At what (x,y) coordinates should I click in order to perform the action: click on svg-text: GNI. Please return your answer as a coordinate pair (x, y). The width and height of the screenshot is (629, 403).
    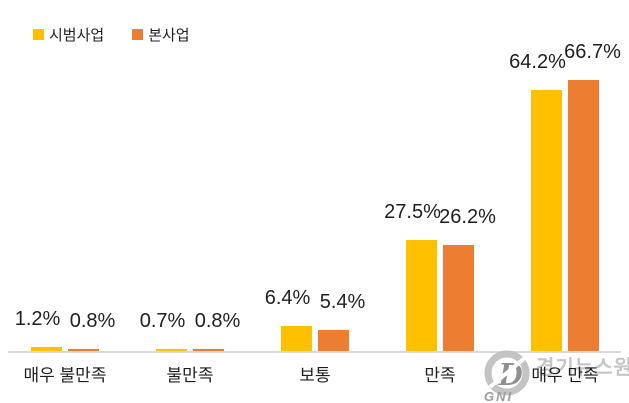
    Looking at the image, I should click on (498, 396).